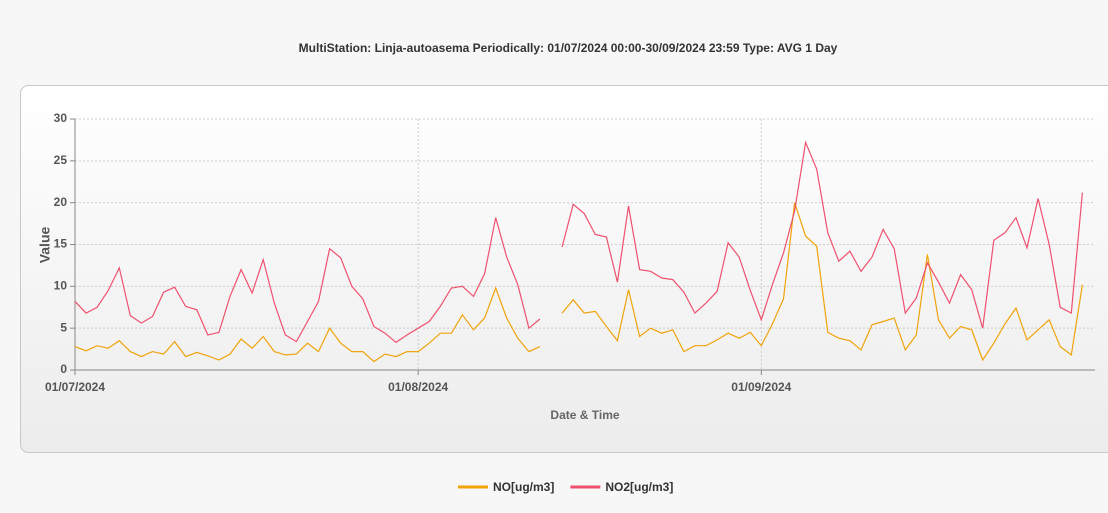 The image size is (1108, 513). I want to click on legend-label: NO2[ug/m3], so click(639, 487).